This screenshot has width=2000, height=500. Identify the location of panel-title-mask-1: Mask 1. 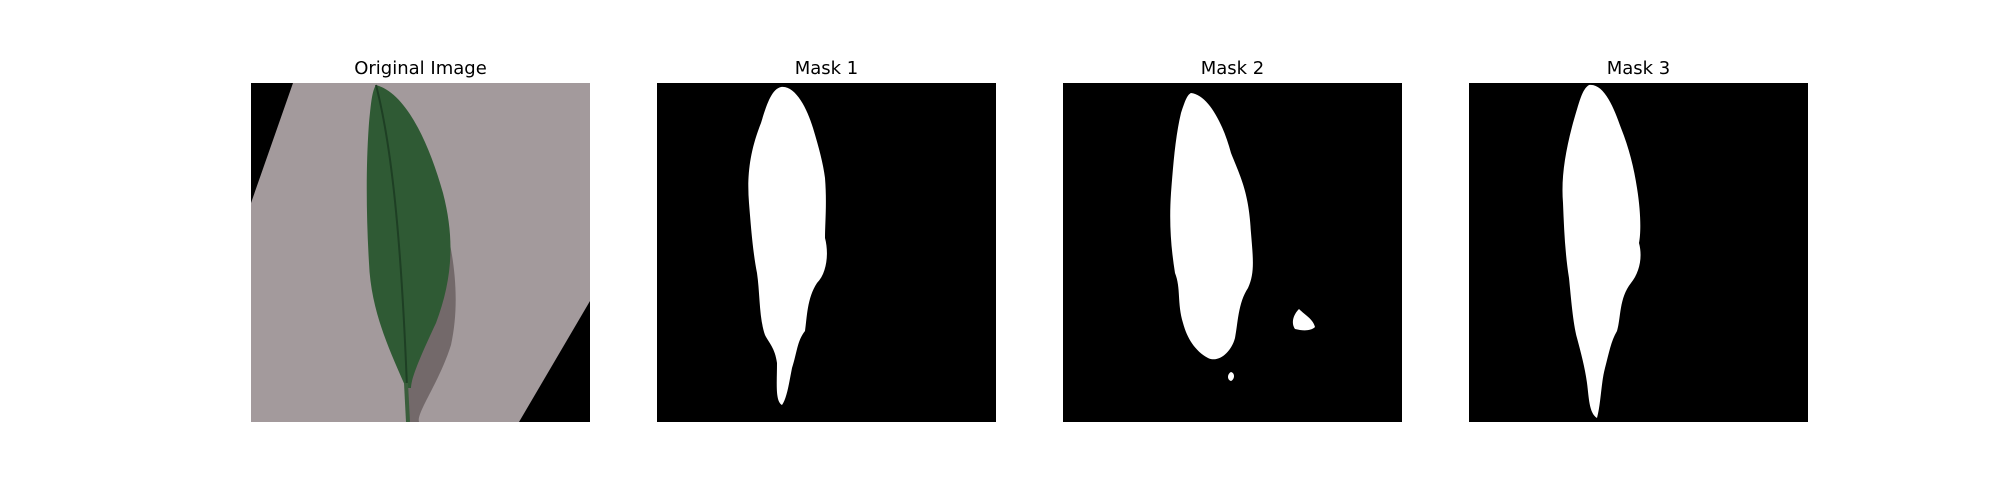
(826, 68).